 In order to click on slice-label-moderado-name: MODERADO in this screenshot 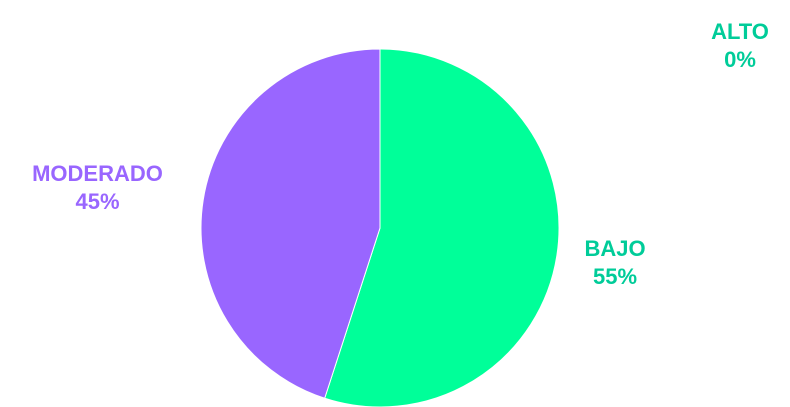, I will do `click(97, 173)`.